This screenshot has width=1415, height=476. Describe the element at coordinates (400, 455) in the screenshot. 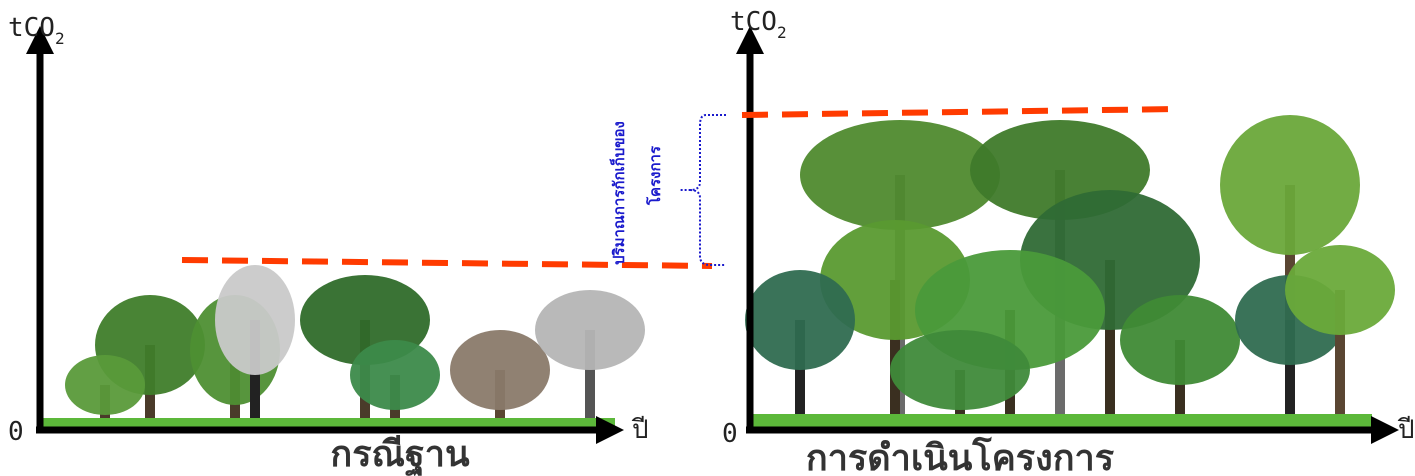

I see `caption: กรณีฐาน` at that location.